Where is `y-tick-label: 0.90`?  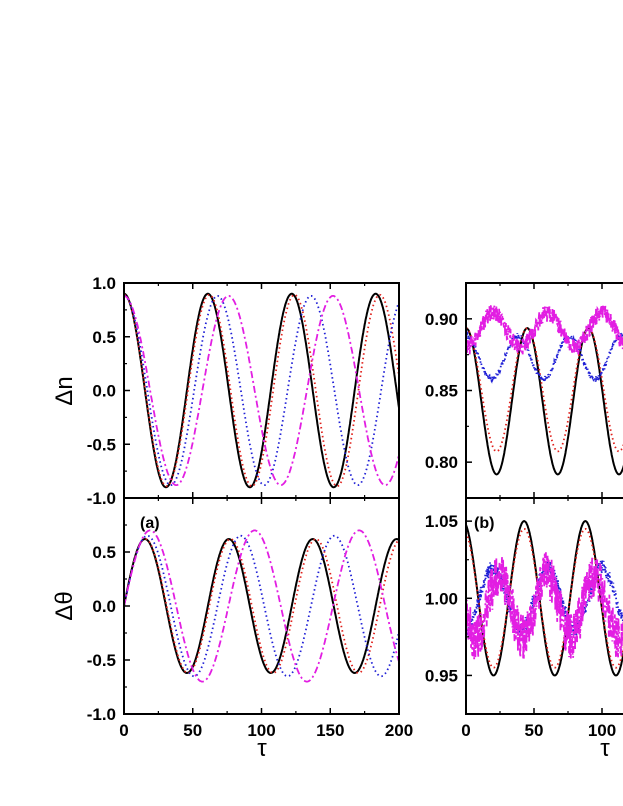
y-tick-label: 0.90 is located at coordinates (441, 319).